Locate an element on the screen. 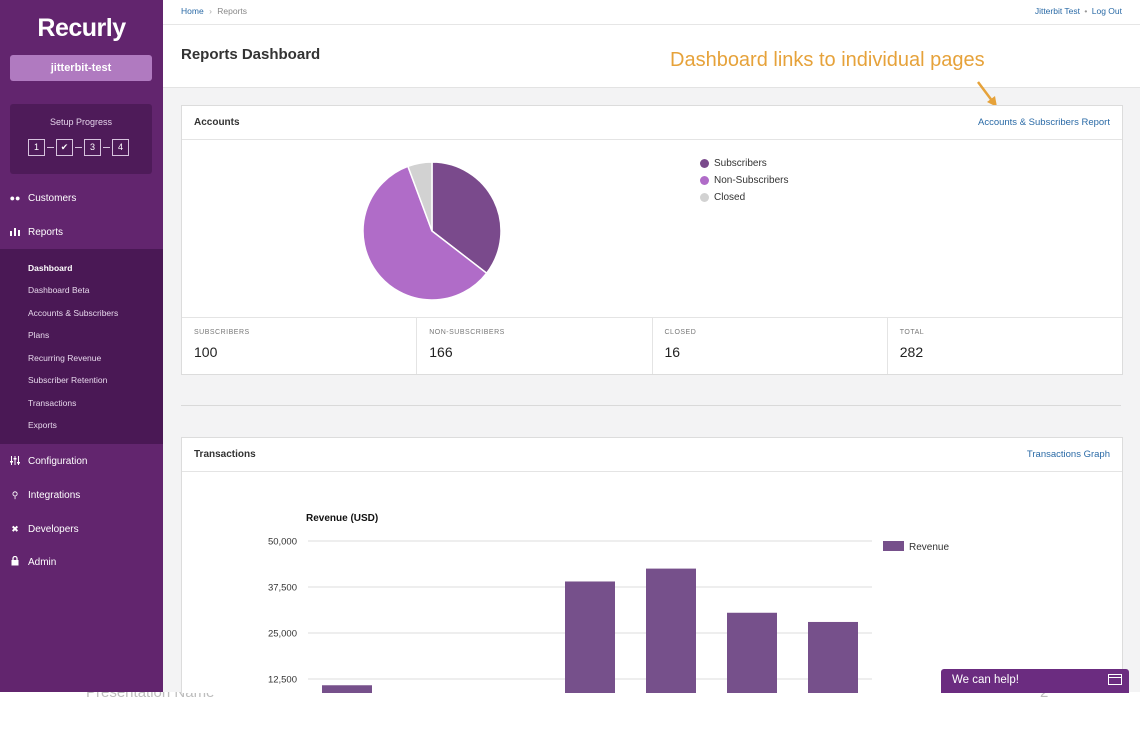 Image resolution: width=1140 pixels, height=736 pixels. setup-step-1: 1 is located at coordinates (36, 147).